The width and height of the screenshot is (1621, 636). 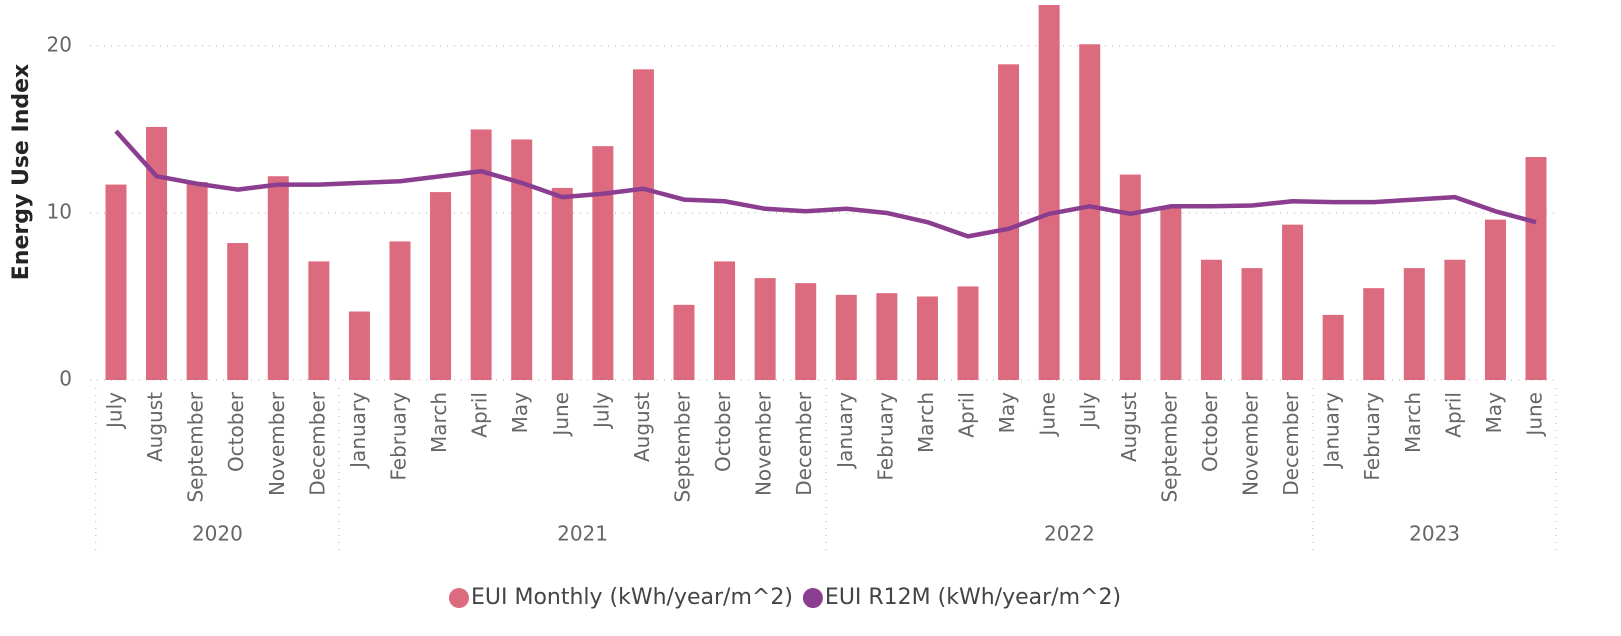 What do you see at coordinates (65, 379) in the screenshot?
I see `y-tick-label: 0` at bounding box center [65, 379].